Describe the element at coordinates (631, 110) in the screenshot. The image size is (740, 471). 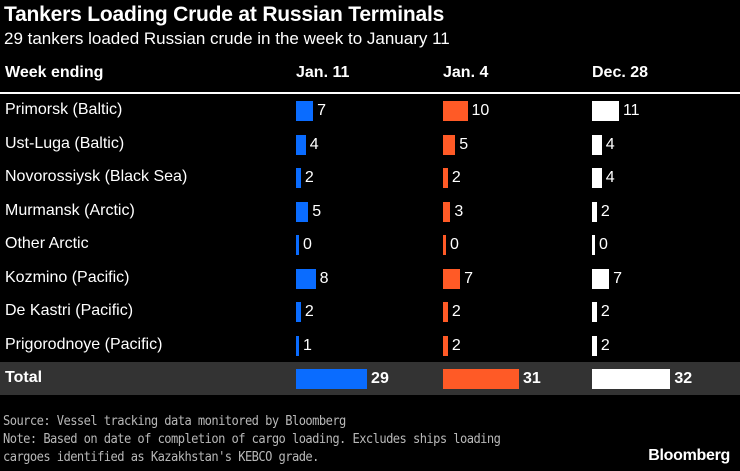
I see `value-label: 11` at that location.